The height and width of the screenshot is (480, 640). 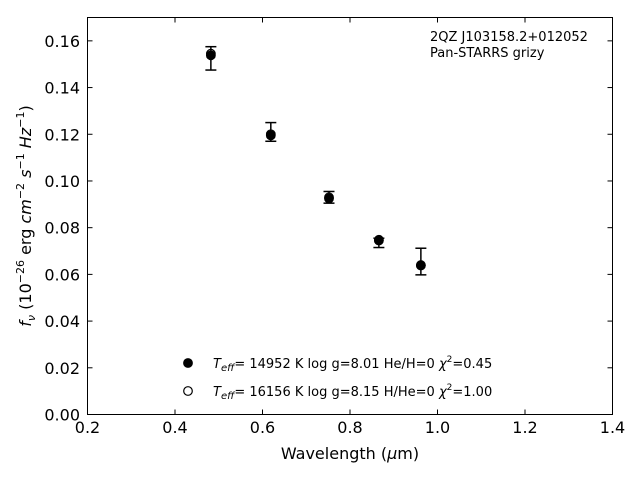 I want to click on x-tick-label: 1.4, so click(x=612, y=427).